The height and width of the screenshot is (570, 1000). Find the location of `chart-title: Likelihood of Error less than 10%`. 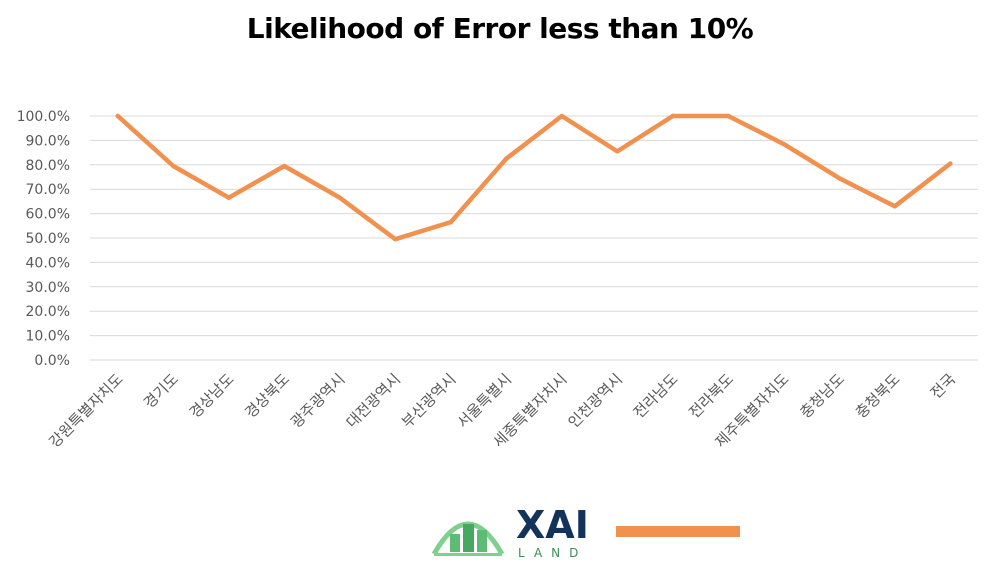

chart-title: Likelihood of Error less than 10% is located at coordinates (500, 28).